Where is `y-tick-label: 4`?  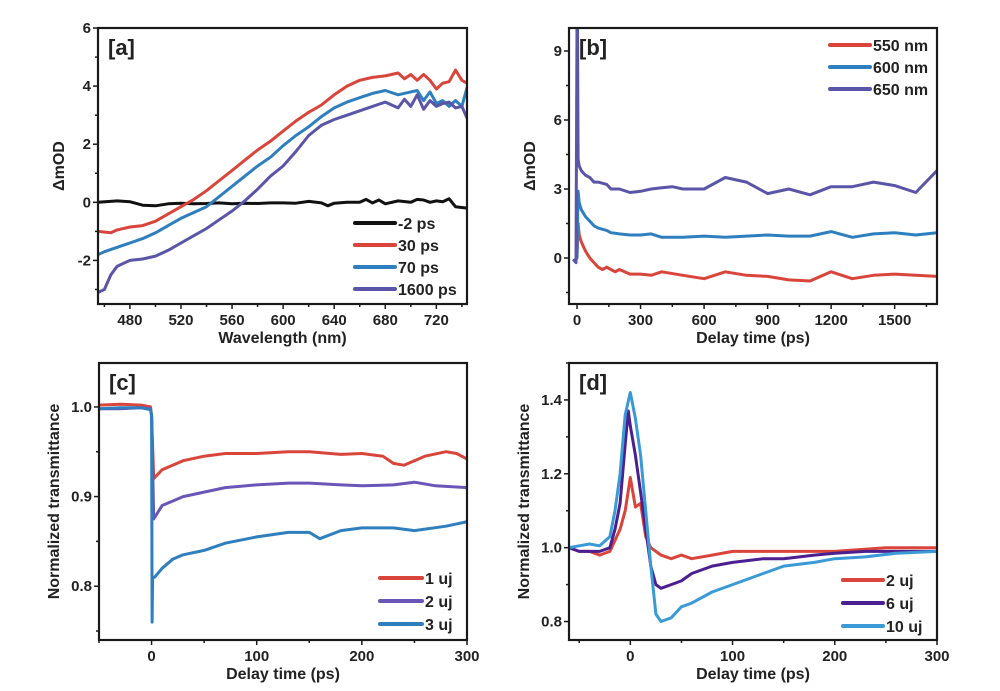
y-tick-label: 4 is located at coordinates (87, 86).